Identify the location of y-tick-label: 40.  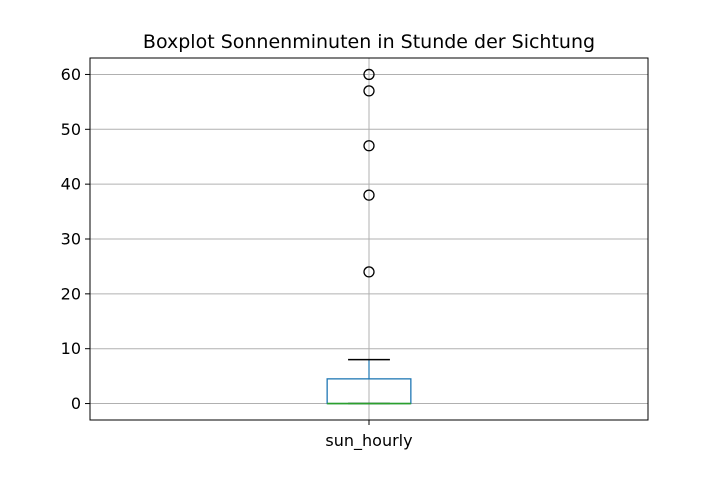
(71, 184).